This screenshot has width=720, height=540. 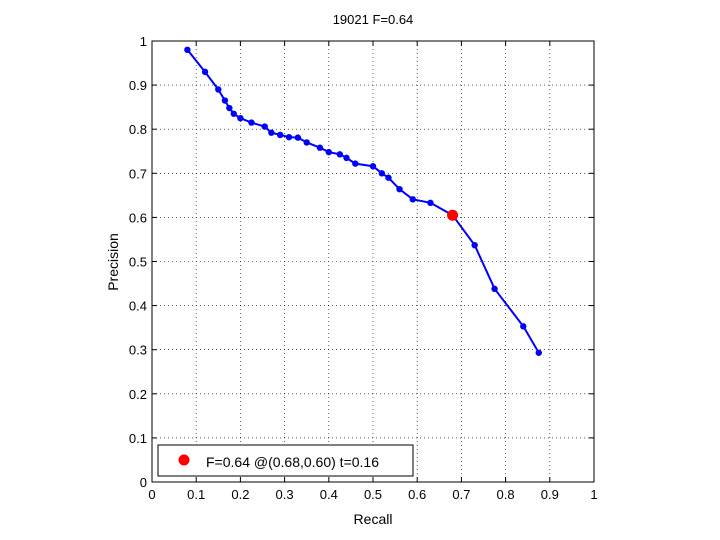 I want to click on y-axis-label: Precision, so click(x=113, y=262).